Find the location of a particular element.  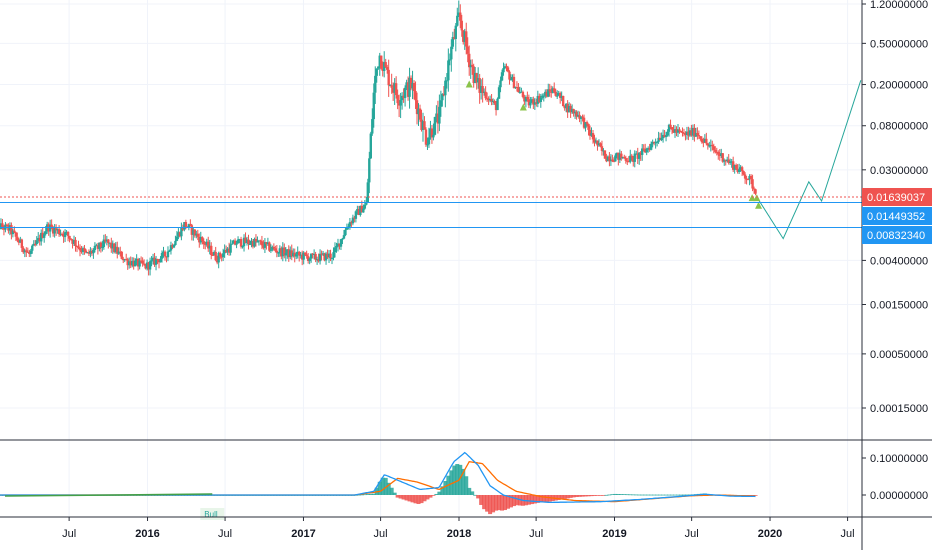

signal-marker is located at coordinates (523, 107).